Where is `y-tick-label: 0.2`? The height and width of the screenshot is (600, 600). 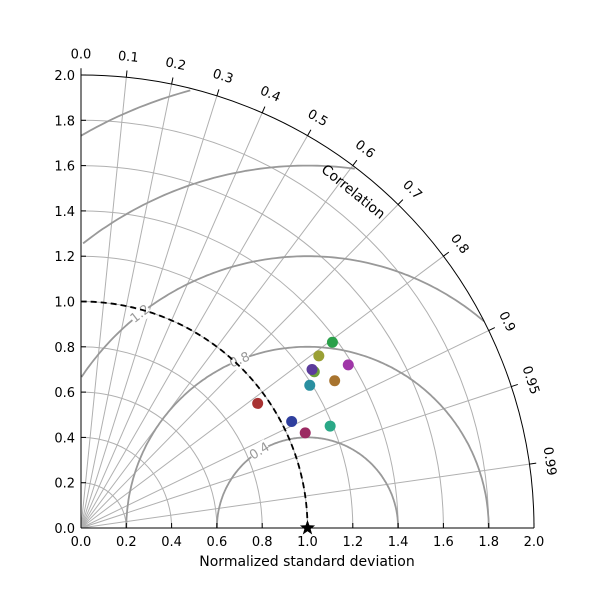 y-tick-label: 0.2 is located at coordinates (64, 484).